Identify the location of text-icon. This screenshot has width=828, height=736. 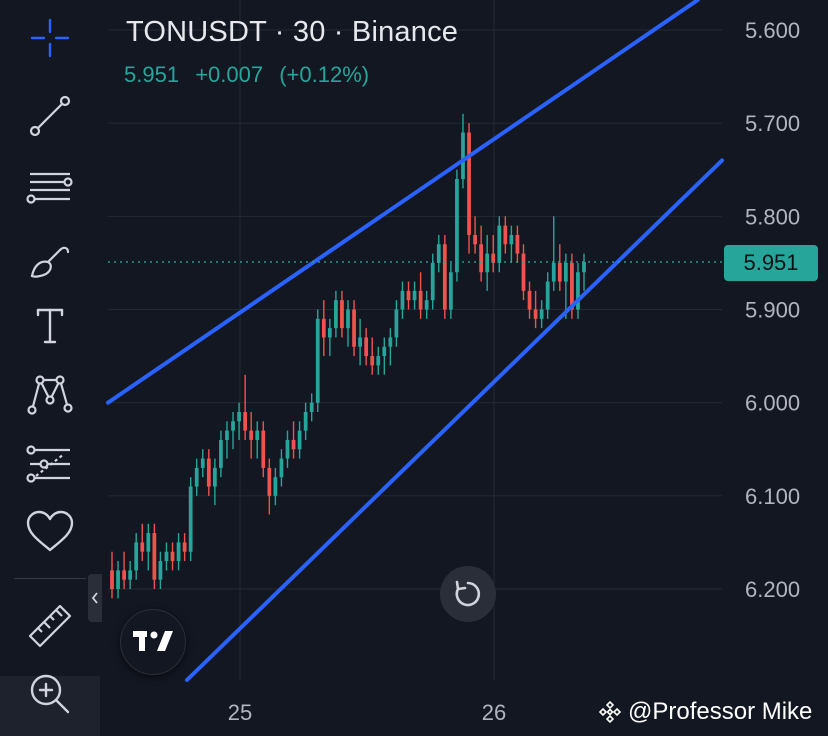
(50, 326).